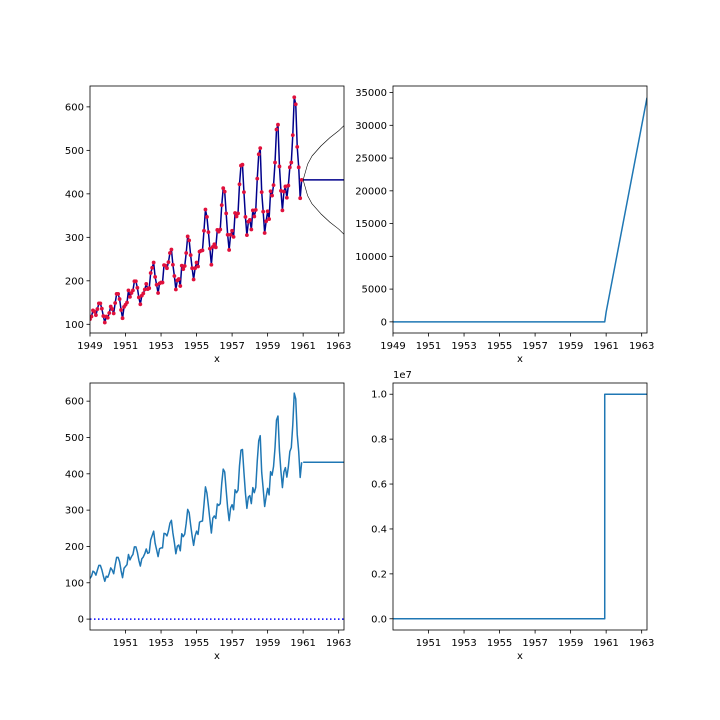  Describe the element at coordinates (392, 346) in the screenshot. I see `x-tick-label: 1949` at that location.